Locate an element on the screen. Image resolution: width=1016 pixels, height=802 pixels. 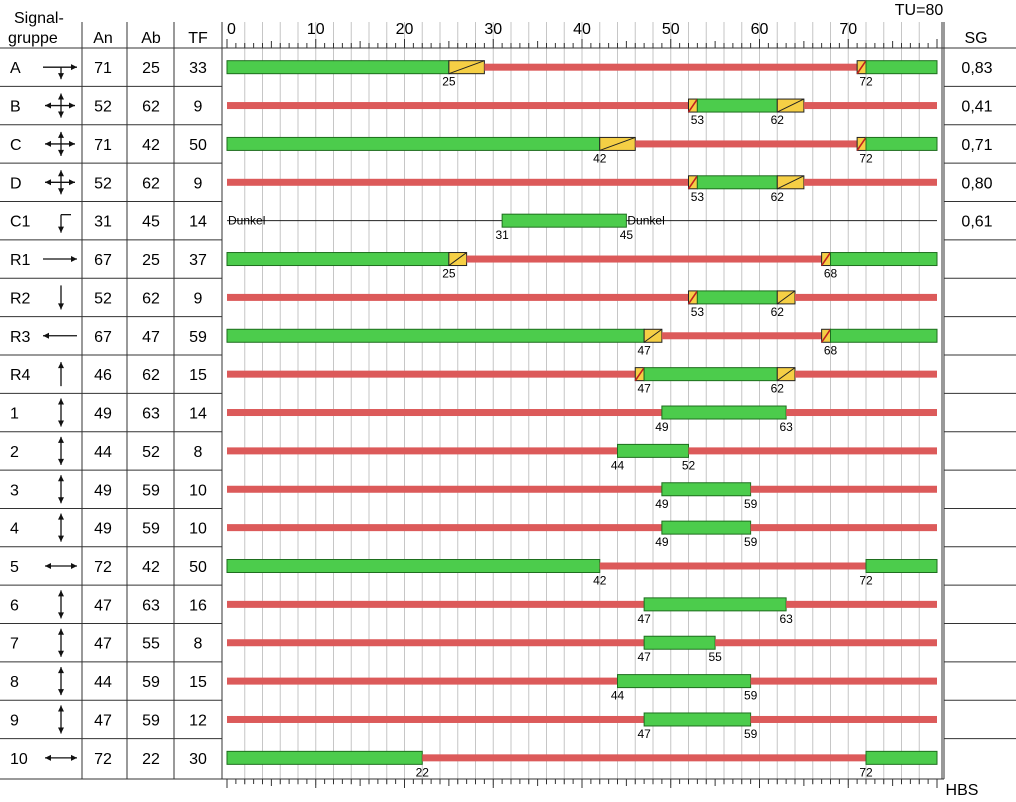
green-start-value: 67 is located at coordinates (103, 337).